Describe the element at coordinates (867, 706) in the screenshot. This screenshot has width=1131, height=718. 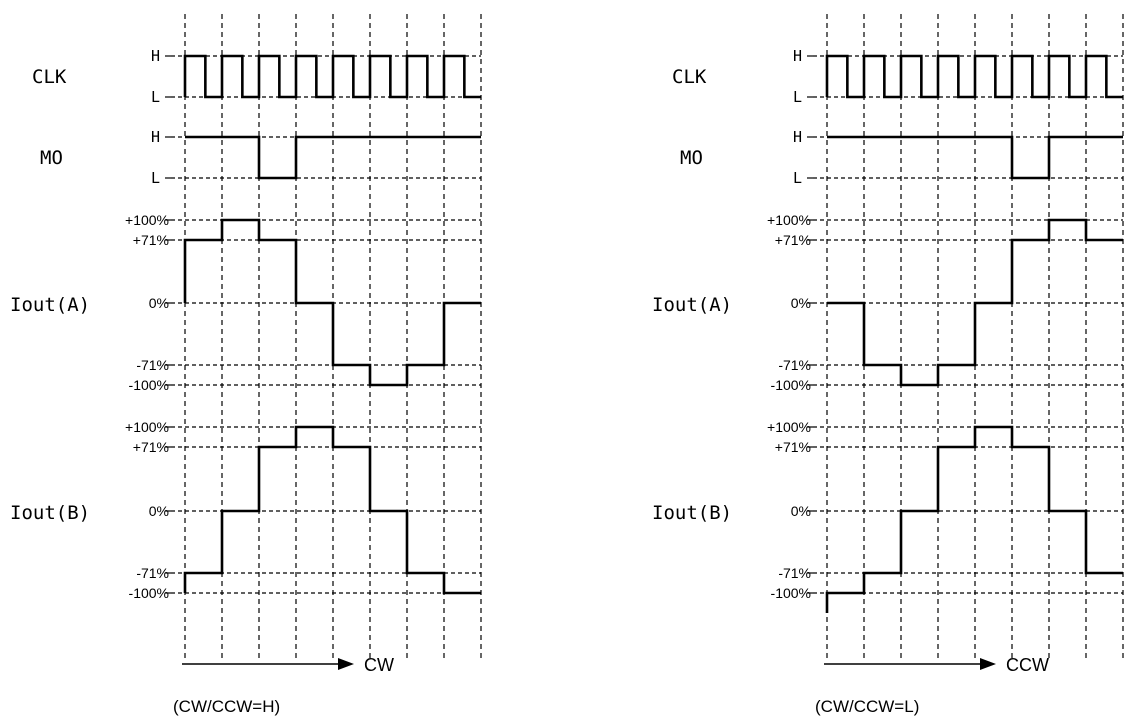
I see `panel-caption: (CW/CCW=L)` at that location.